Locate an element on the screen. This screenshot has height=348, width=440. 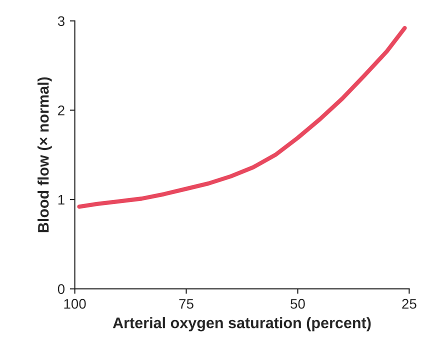
x-tick-label: 100 is located at coordinates (75, 303).